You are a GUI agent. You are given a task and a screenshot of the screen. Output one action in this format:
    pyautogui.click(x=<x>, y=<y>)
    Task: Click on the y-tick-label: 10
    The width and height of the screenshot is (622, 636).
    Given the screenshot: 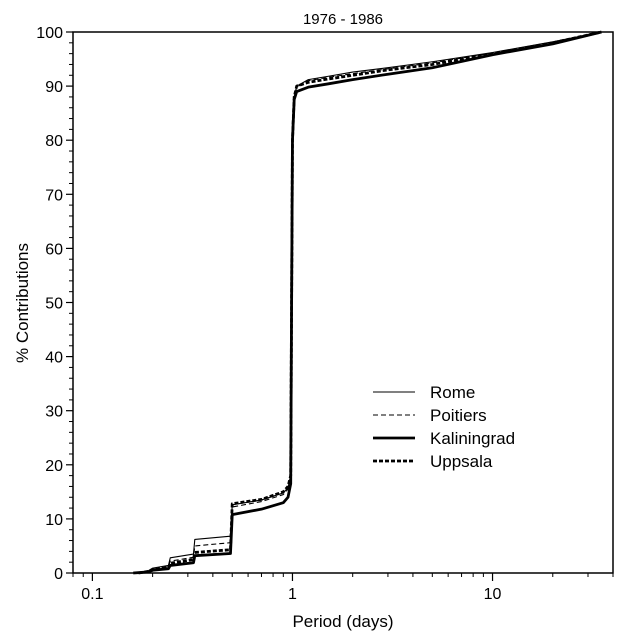 What is the action you would take?
    pyautogui.click(x=54, y=520)
    